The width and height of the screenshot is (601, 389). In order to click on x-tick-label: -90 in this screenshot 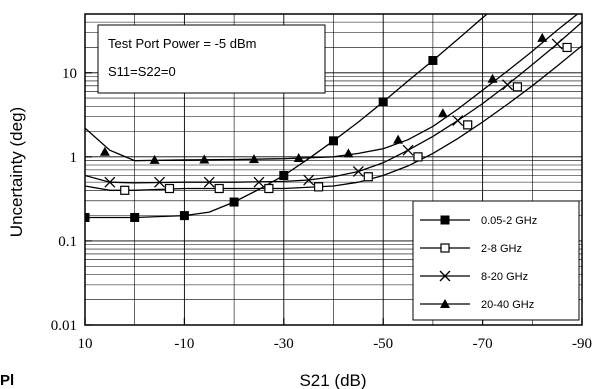, I will do `click(582, 344)`.